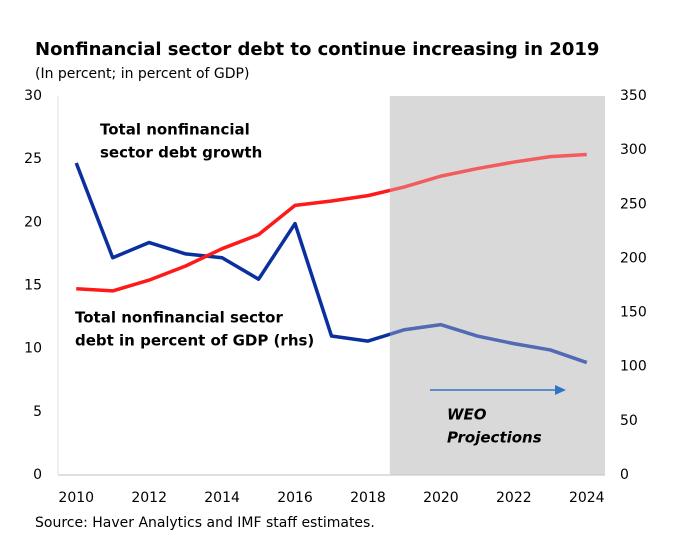 The height and width of the screenshot is (552, 674). What do you see at coordinates (587, 498) in the screenshot?
I see `x-tick-label: 2024` at bounding box center [587, 498].